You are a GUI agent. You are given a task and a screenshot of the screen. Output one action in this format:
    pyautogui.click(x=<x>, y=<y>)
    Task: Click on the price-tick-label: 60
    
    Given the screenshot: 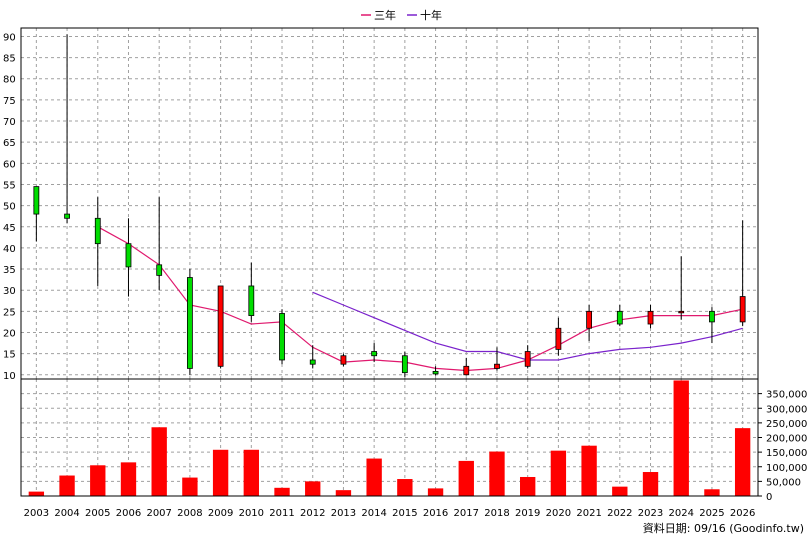 What is the action you would take?
    pyautogui.click(x=9, y=164)
    